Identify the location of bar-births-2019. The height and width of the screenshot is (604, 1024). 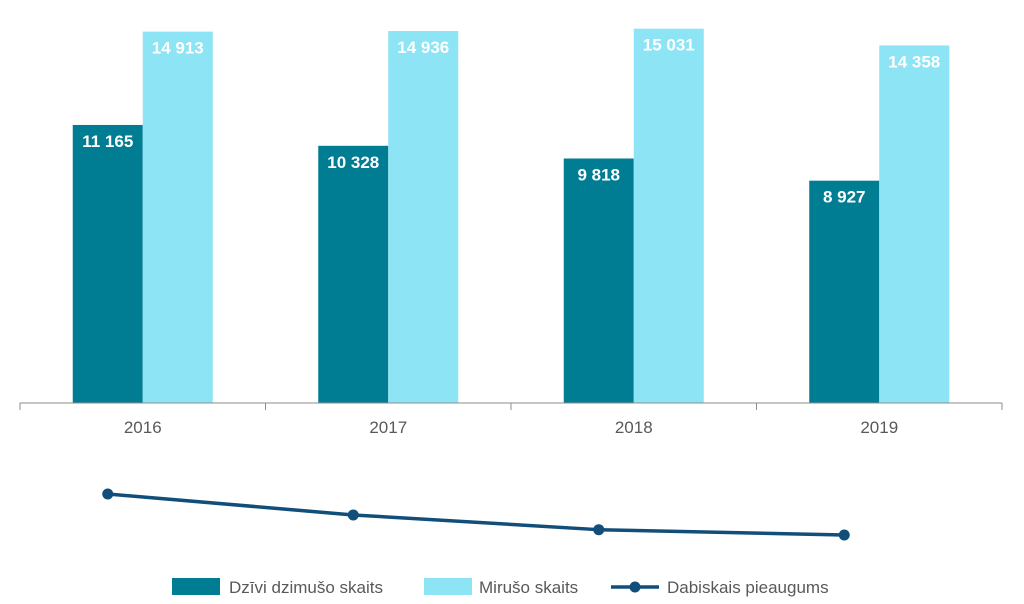
(844, 291).